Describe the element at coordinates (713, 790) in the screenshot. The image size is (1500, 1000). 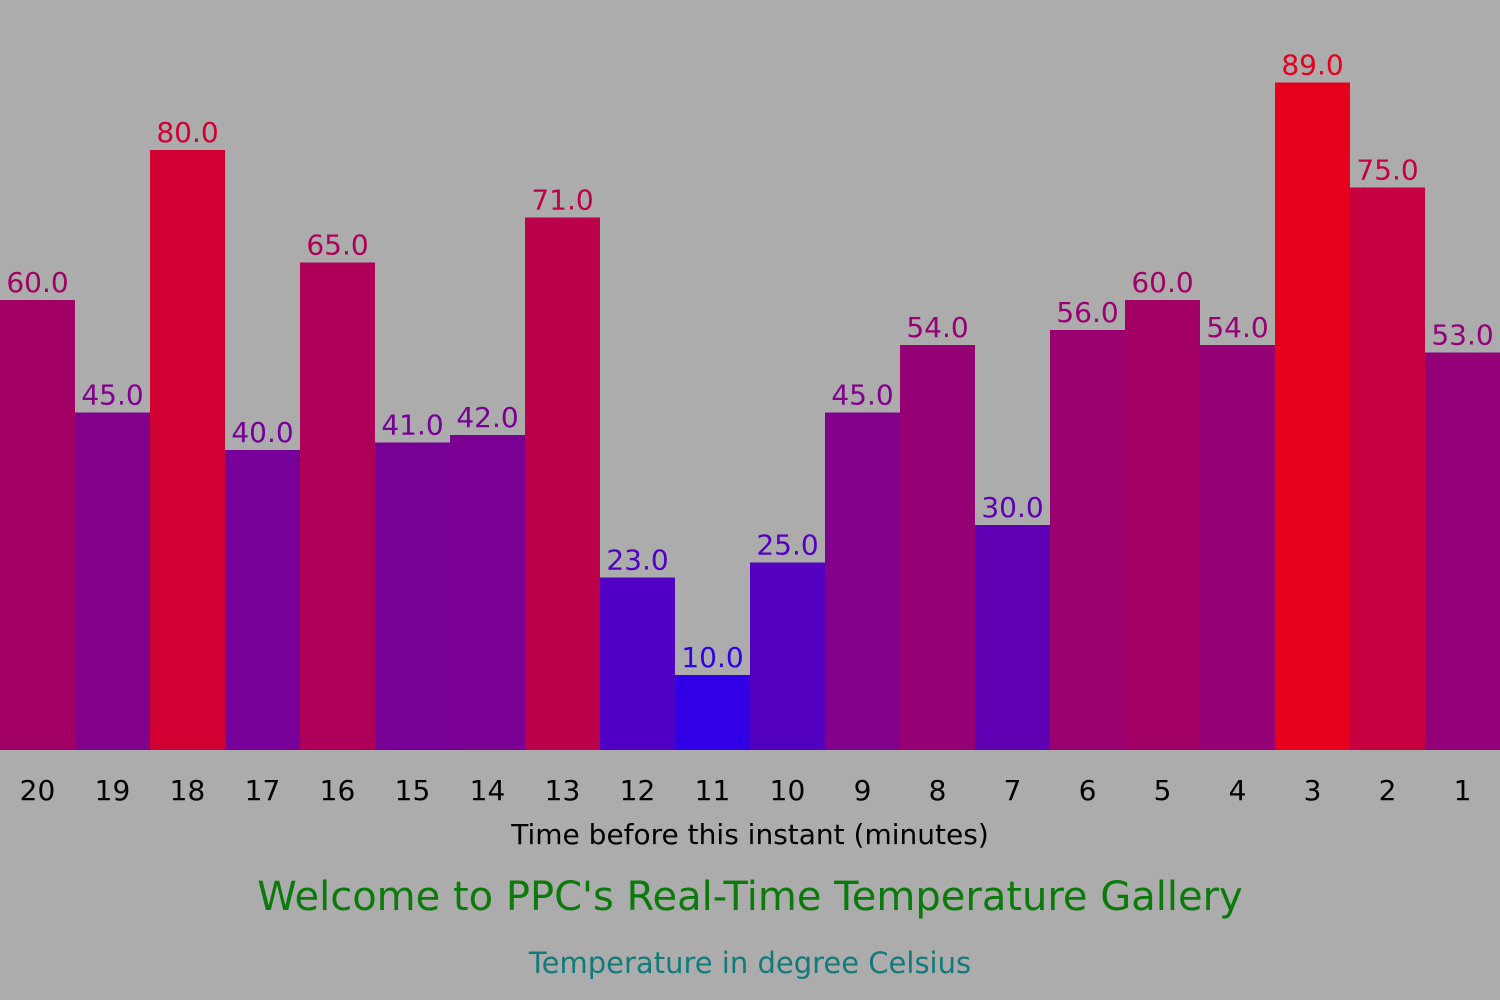
I see `x-tick-label: 11` at that location.